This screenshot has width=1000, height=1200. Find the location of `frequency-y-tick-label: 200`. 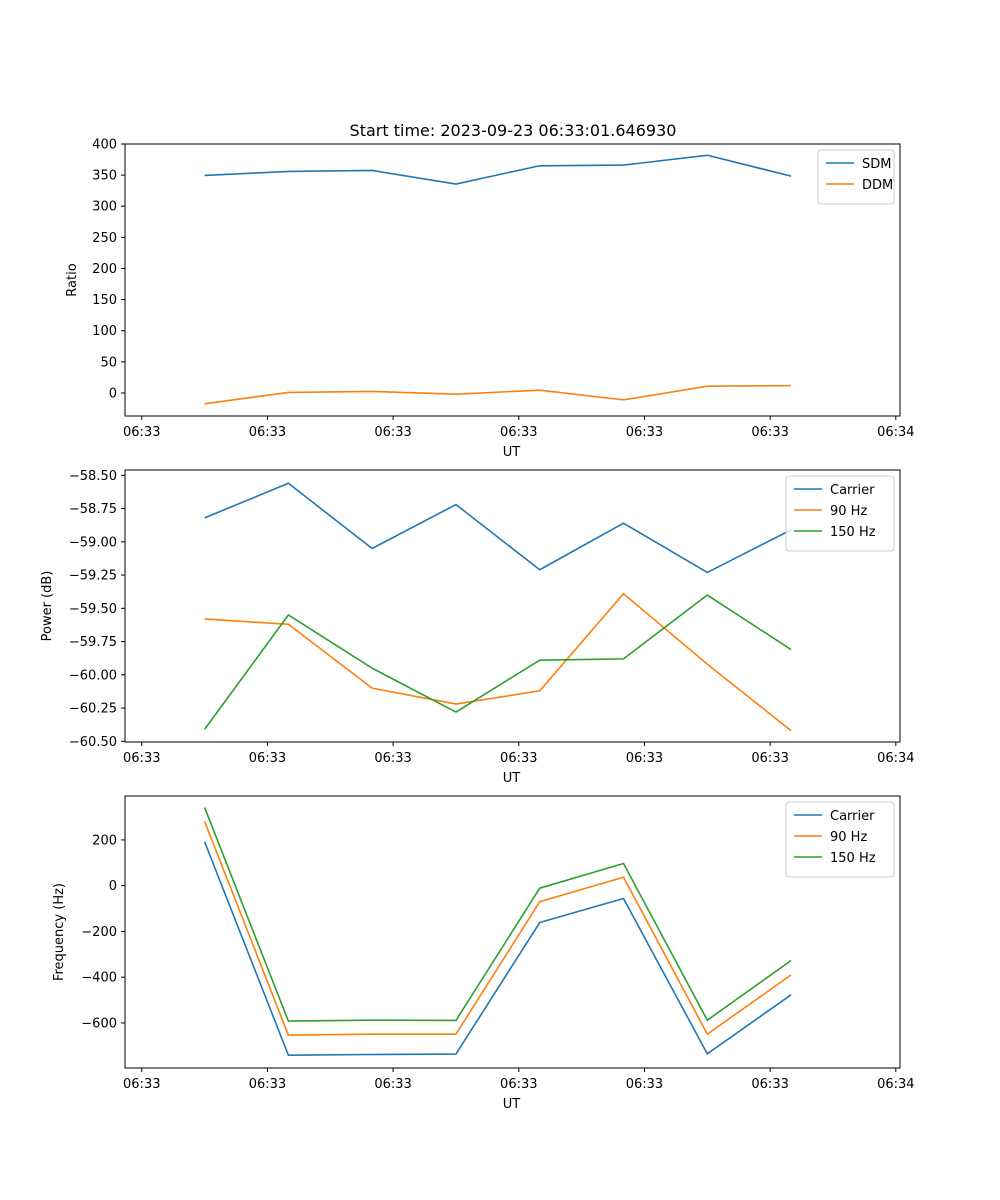

frequency-y-tick-label: 200 is located at coordinates (104, 840).